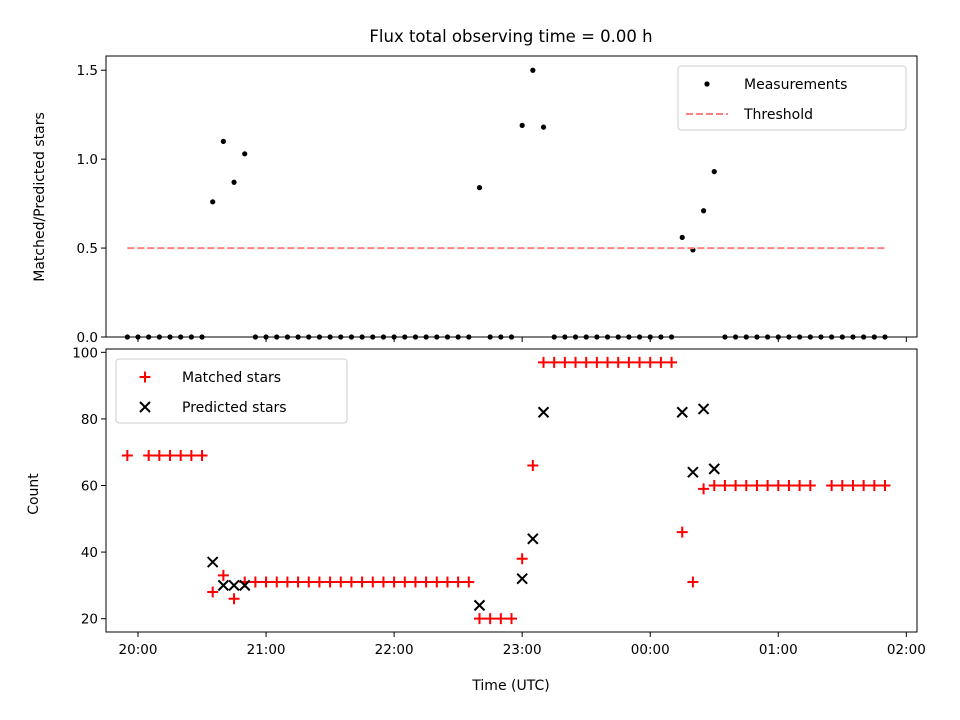  What do you see at coordinates (85, 353) in the screenshot?
I see `y-tick-label: 100` at bounding box center [85, 353].